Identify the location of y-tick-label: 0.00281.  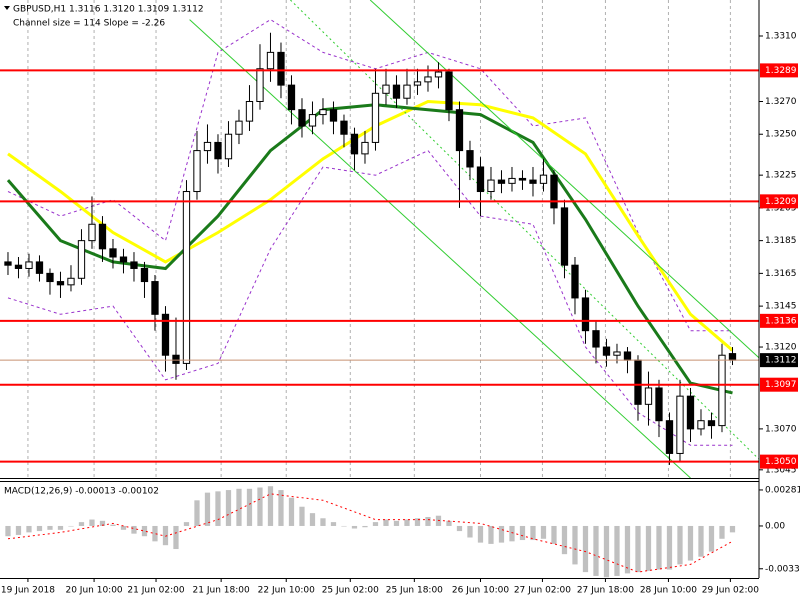
(782, 490).